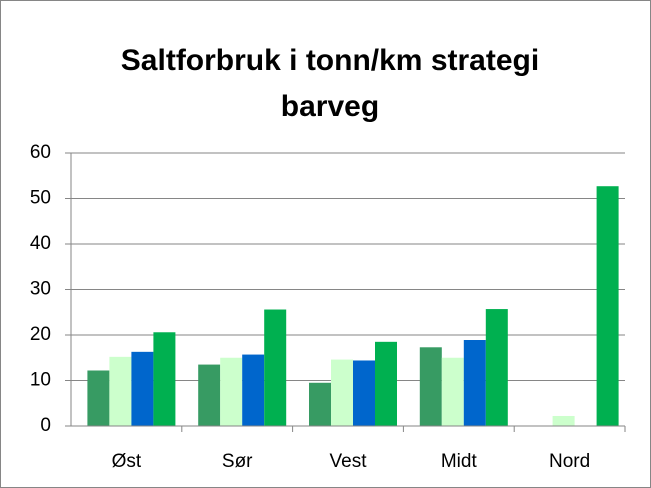  What do you see at coordinates (459, 461) in the screenshot?
I see `x-tick-label: Midt` at bounding box center [459, 461].